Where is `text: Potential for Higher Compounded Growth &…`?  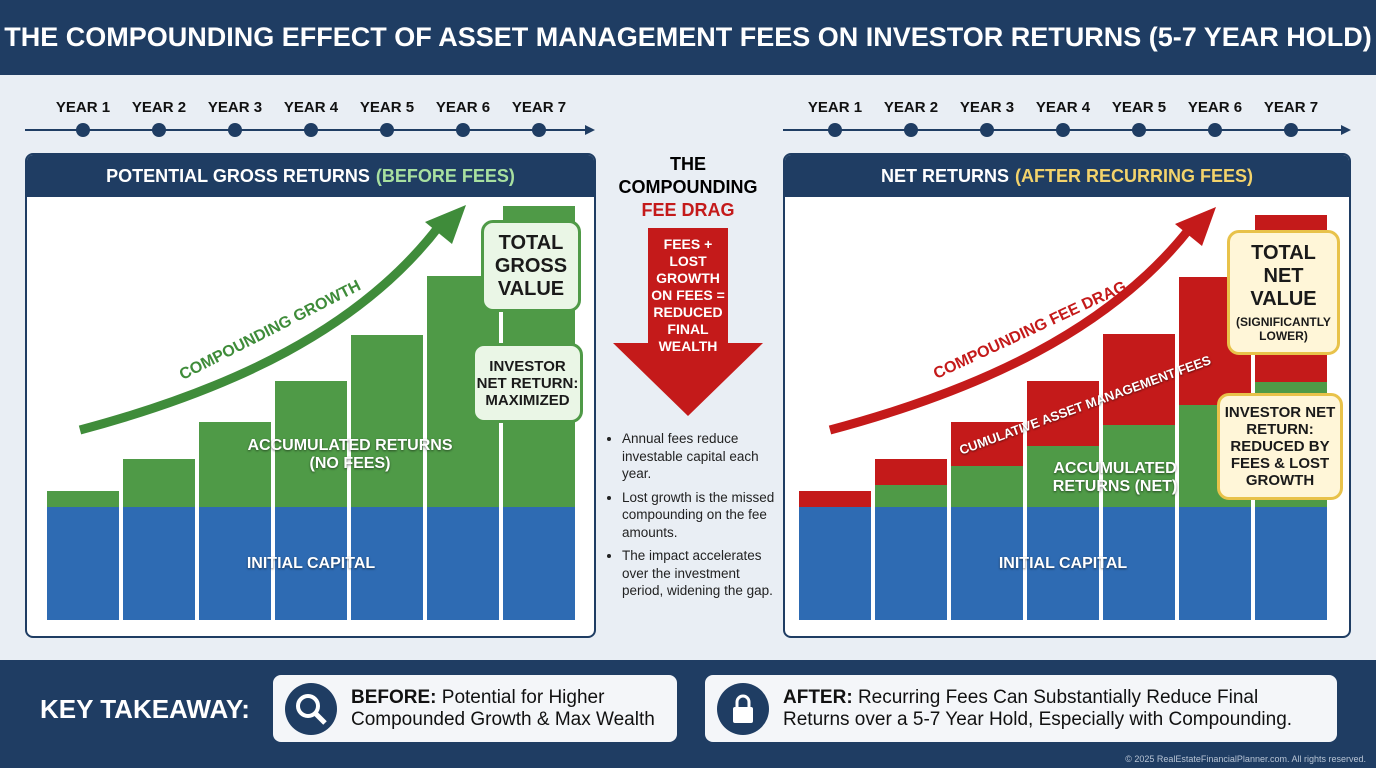 text: Potential for Higher Compounded Growth &… is located at coordinates (503, 708).